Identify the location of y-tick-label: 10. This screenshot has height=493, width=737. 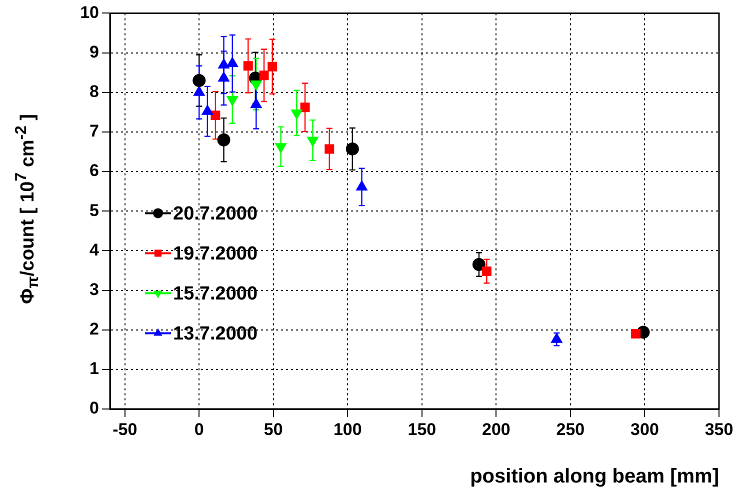
(89, 12).